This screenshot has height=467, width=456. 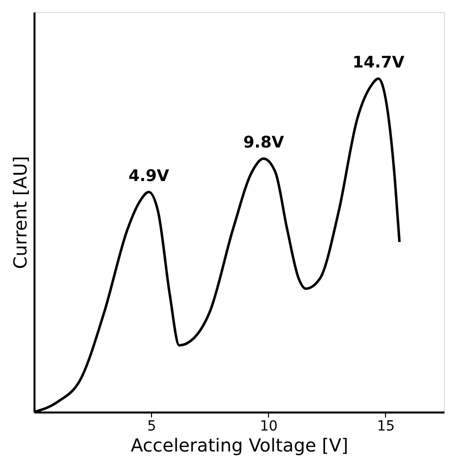 What do you see at coordinates (151, 426) in the screenshot?
I see `x-tick-label: 5` at bounding box center [151, 426].